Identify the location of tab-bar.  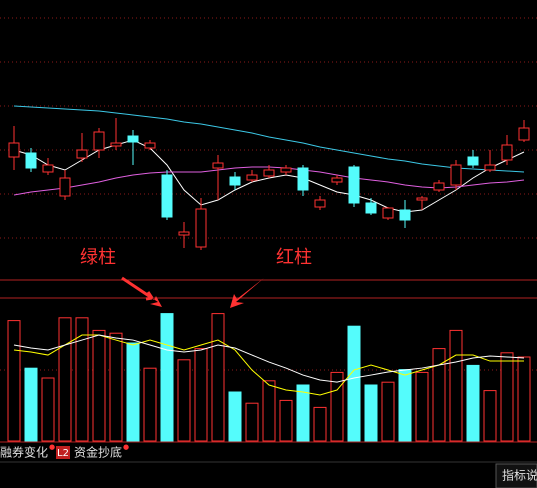
(268, 452).